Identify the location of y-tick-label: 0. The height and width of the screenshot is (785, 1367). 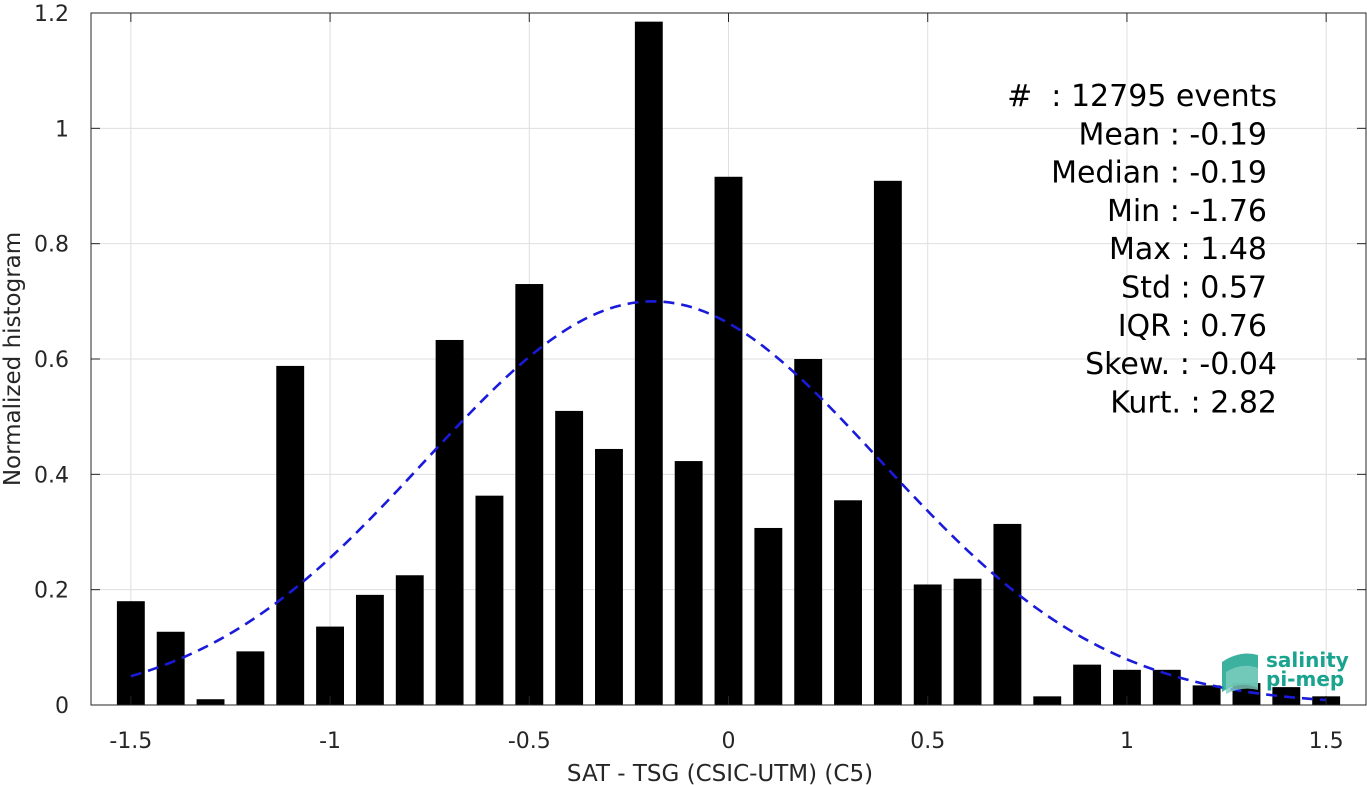
(62, 706).